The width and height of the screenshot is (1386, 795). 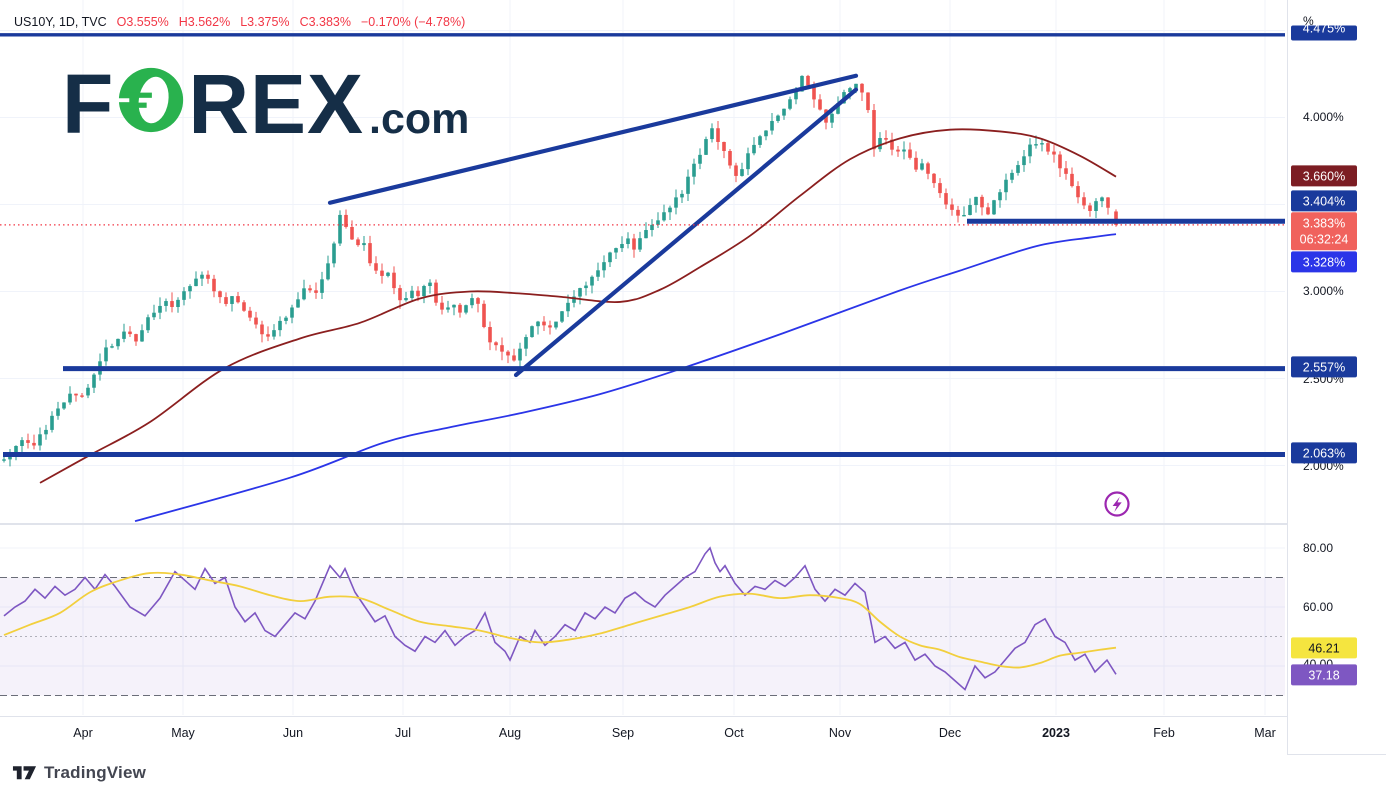 What do you see at coordinates (265, 22) in the screenshot?
I see `legend-ohlc-value: L3.375%` at bounding box center [265, 22].